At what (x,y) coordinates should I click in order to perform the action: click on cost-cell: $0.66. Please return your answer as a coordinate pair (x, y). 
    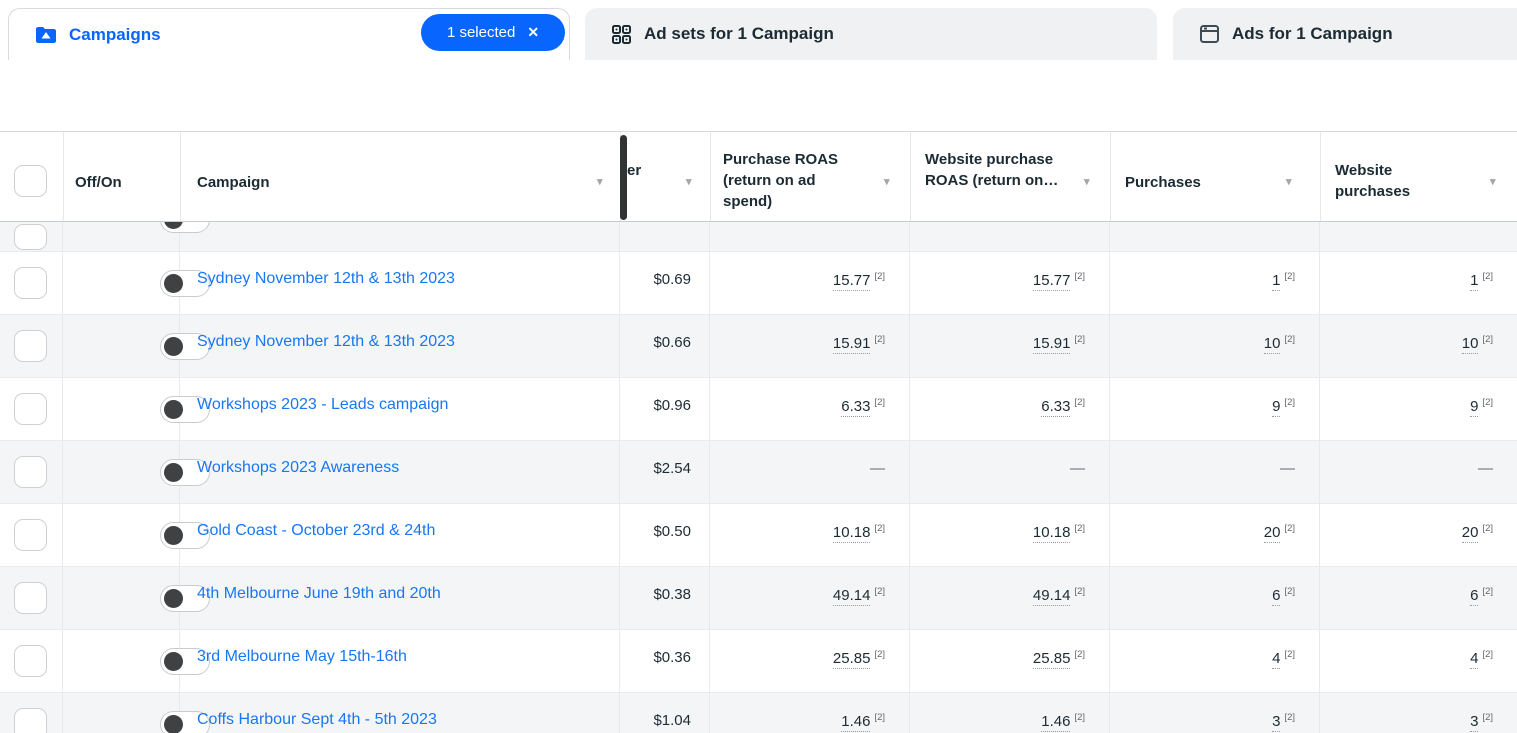
    Looking at the image, I should click on (665, 346).